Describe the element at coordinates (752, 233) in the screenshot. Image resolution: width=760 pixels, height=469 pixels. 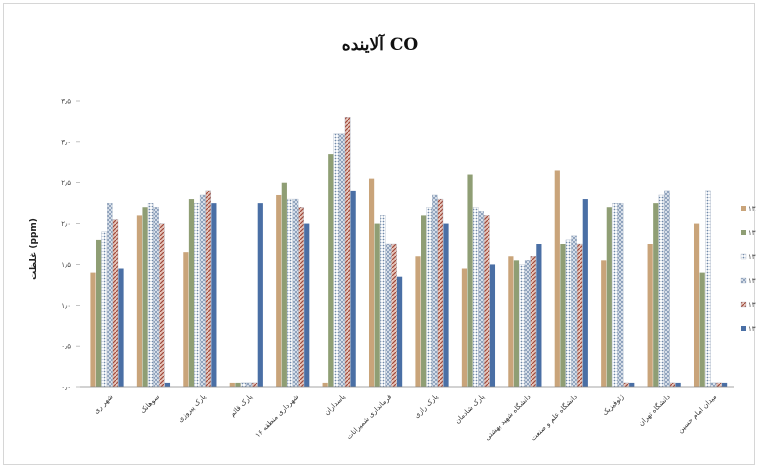
I see `legend-label: ۱۳۹۰` at that location.